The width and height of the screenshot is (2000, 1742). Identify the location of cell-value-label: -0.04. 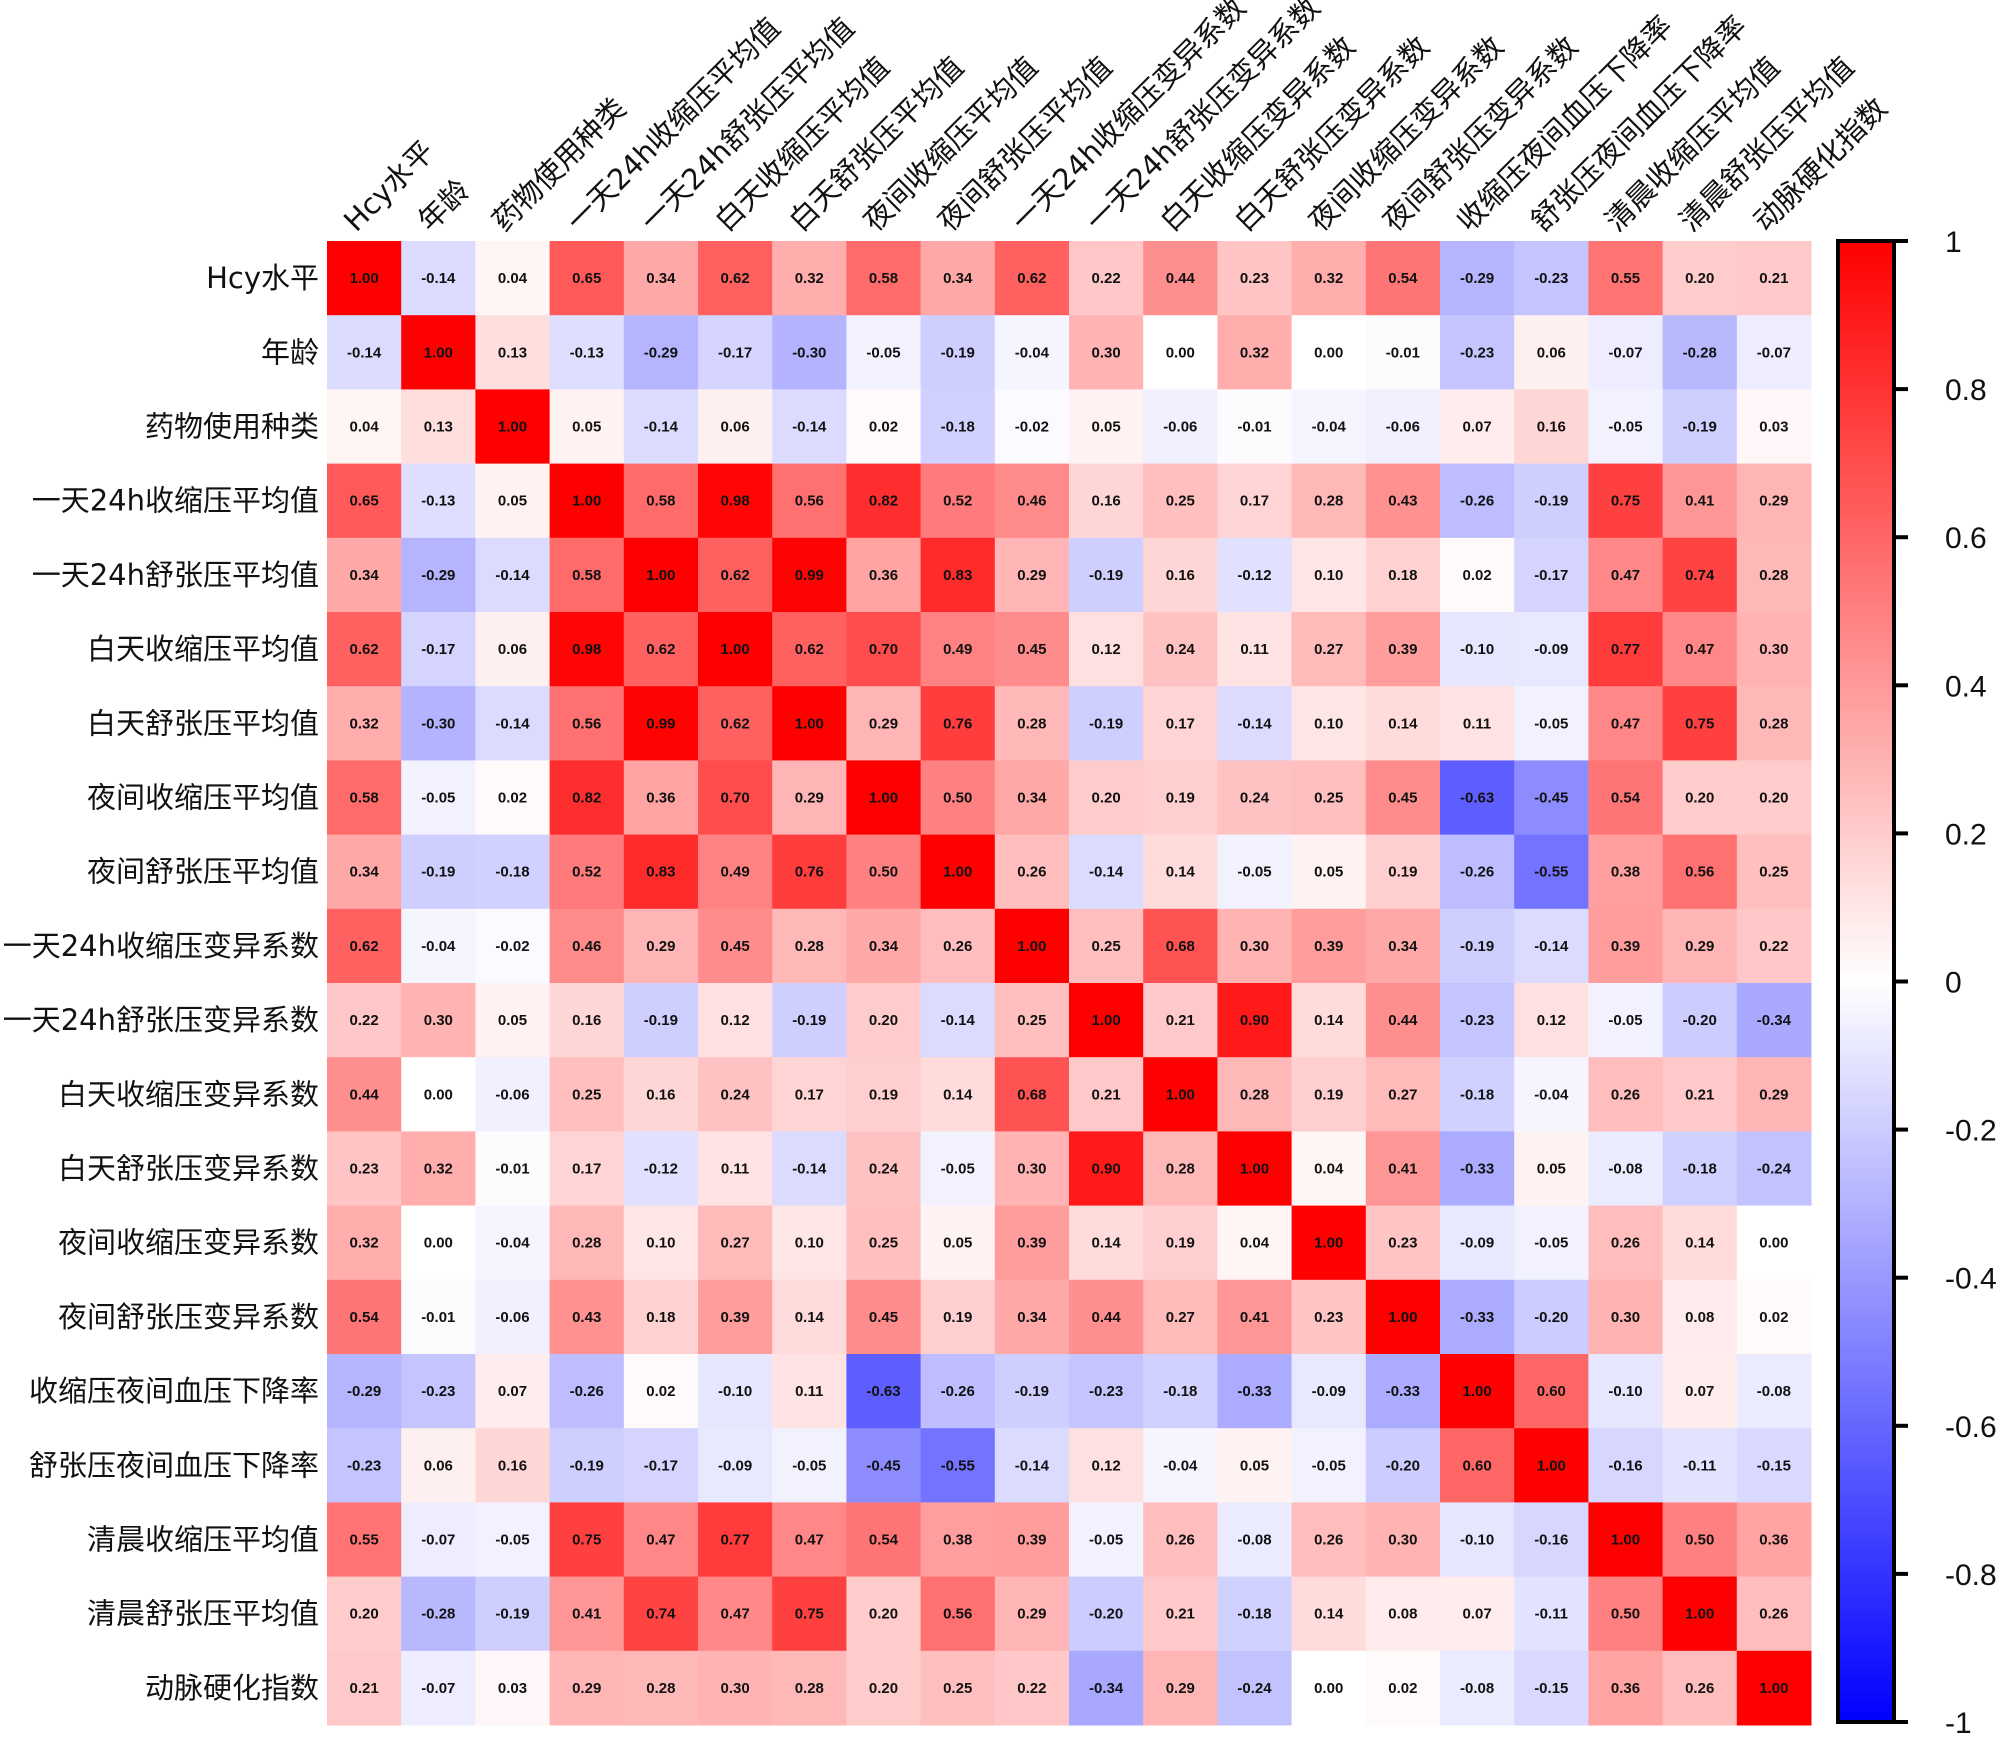
(438, 946).